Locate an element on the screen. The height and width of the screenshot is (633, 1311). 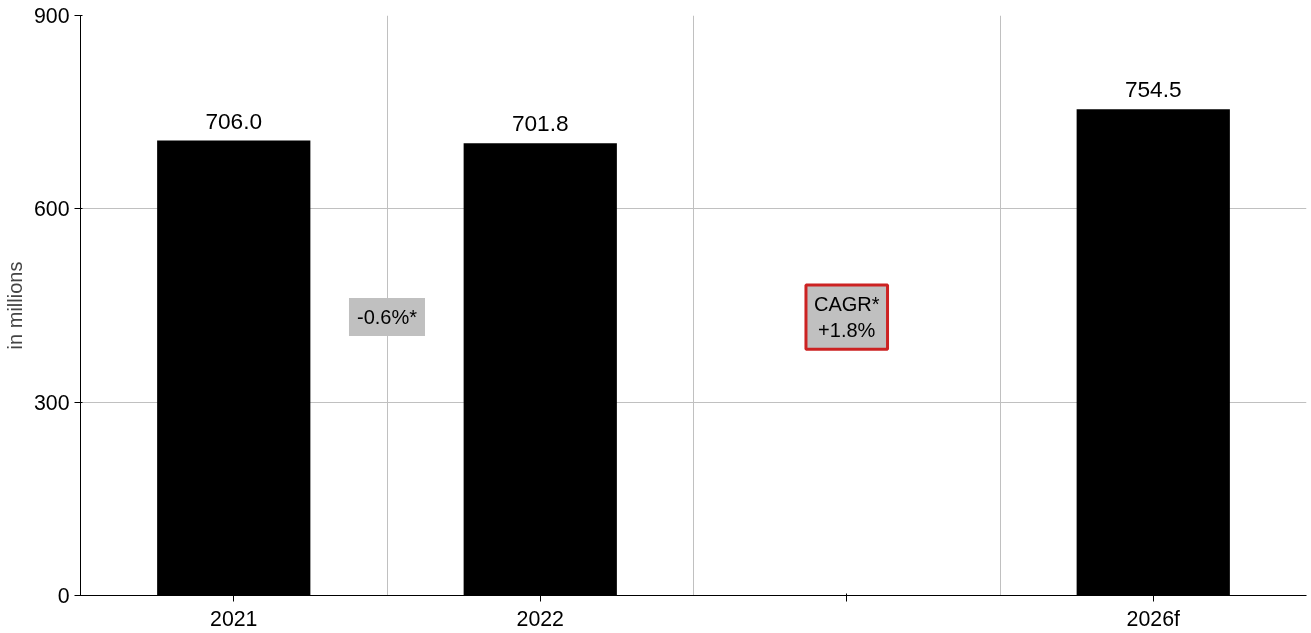
annotation: CAGR* +1.8% is located at coordinates (846, 317).